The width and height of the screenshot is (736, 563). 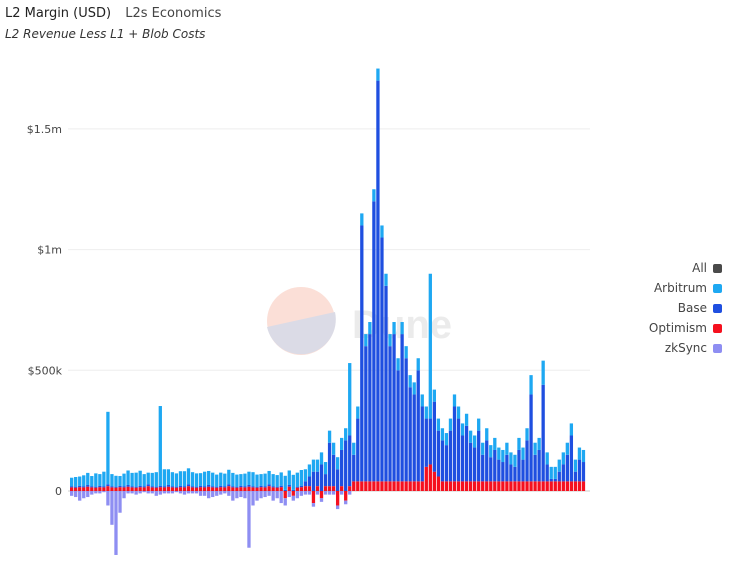 I want to click on legend-item-all: All, so click(x=685, y=268).